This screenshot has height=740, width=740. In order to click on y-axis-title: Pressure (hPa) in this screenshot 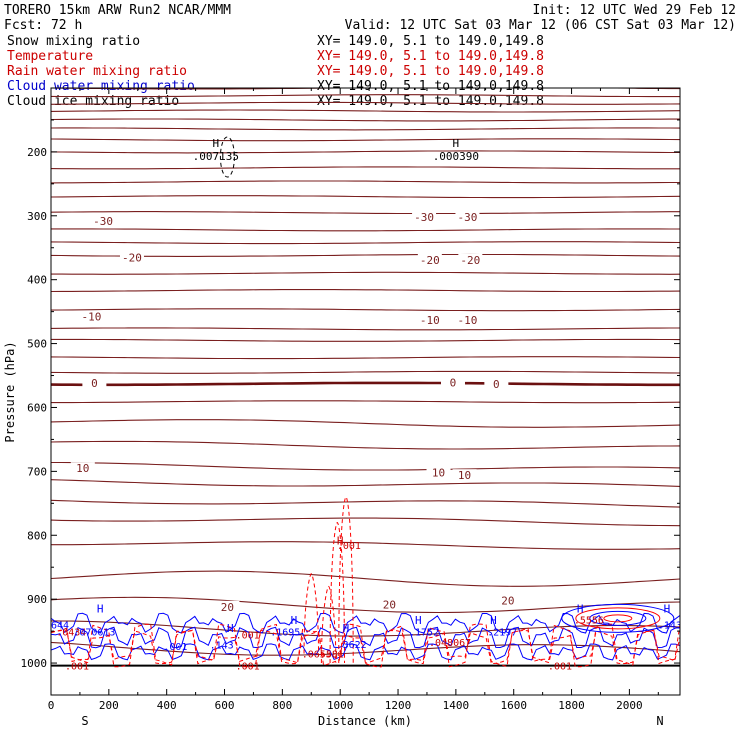, I will do `click(10, 391)`.